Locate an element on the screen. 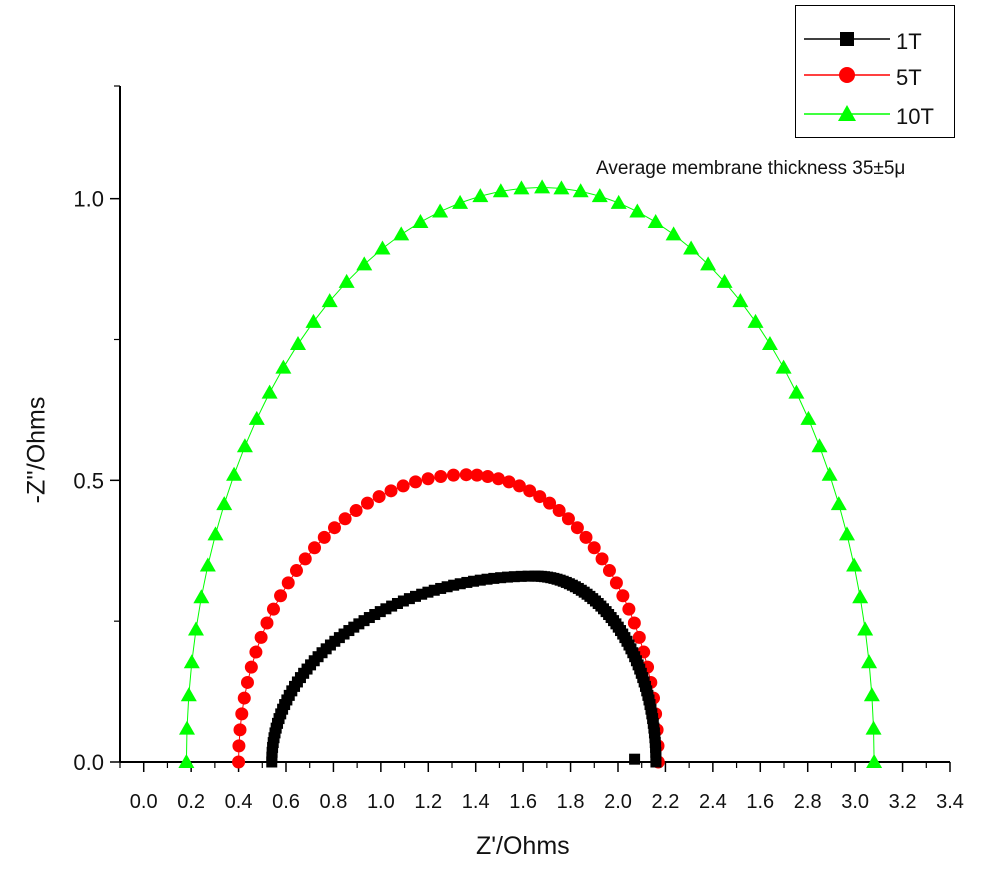 The height and width of the screenshot is (872, 1003). y-tick-label: 1.0 is located at coordinates (88, 199).